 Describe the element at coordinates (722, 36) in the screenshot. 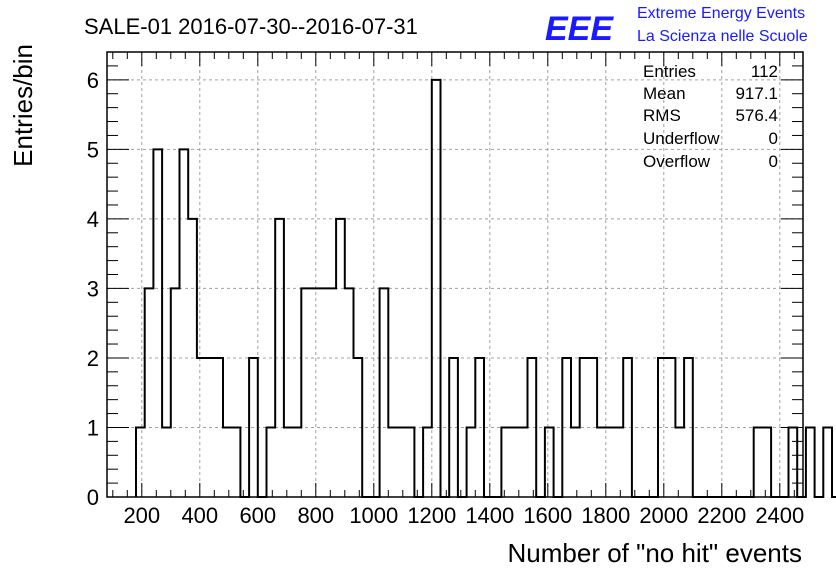

I see `logo-line-2: La Scienza nelle Scuole` at that location.